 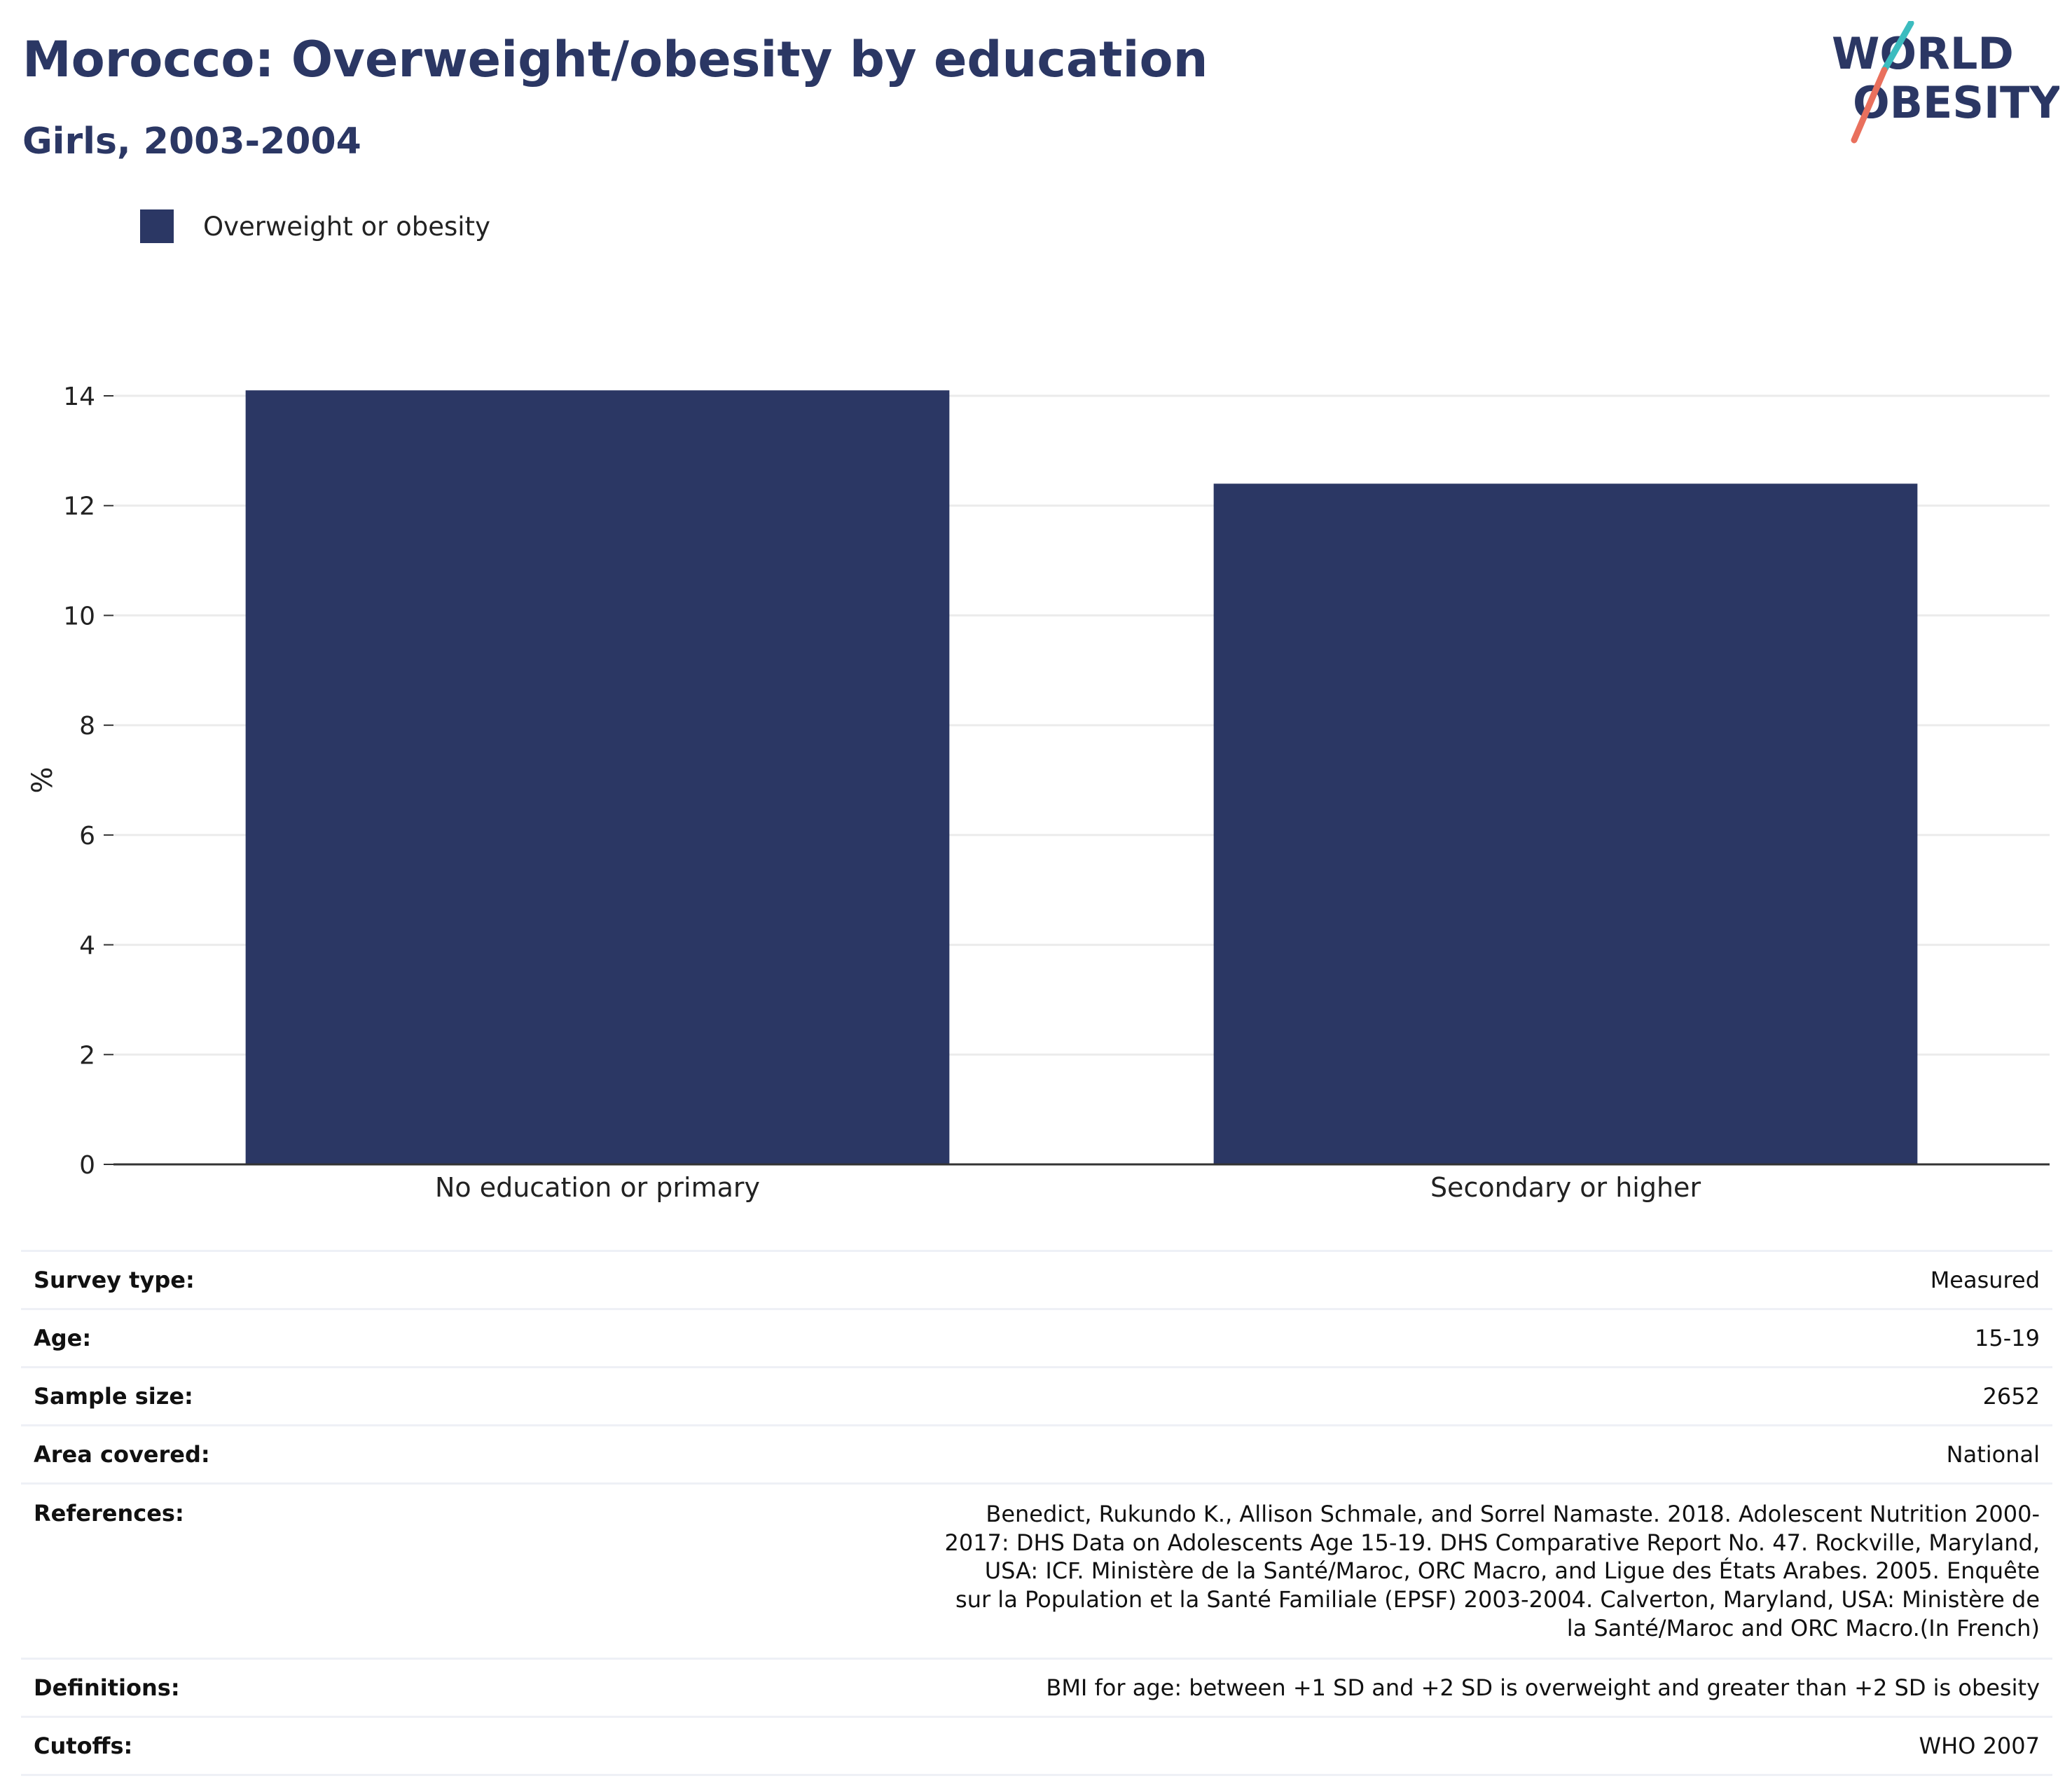 I want to click on chart-legend: Overweight or obesity, so click(x=315, y=226).